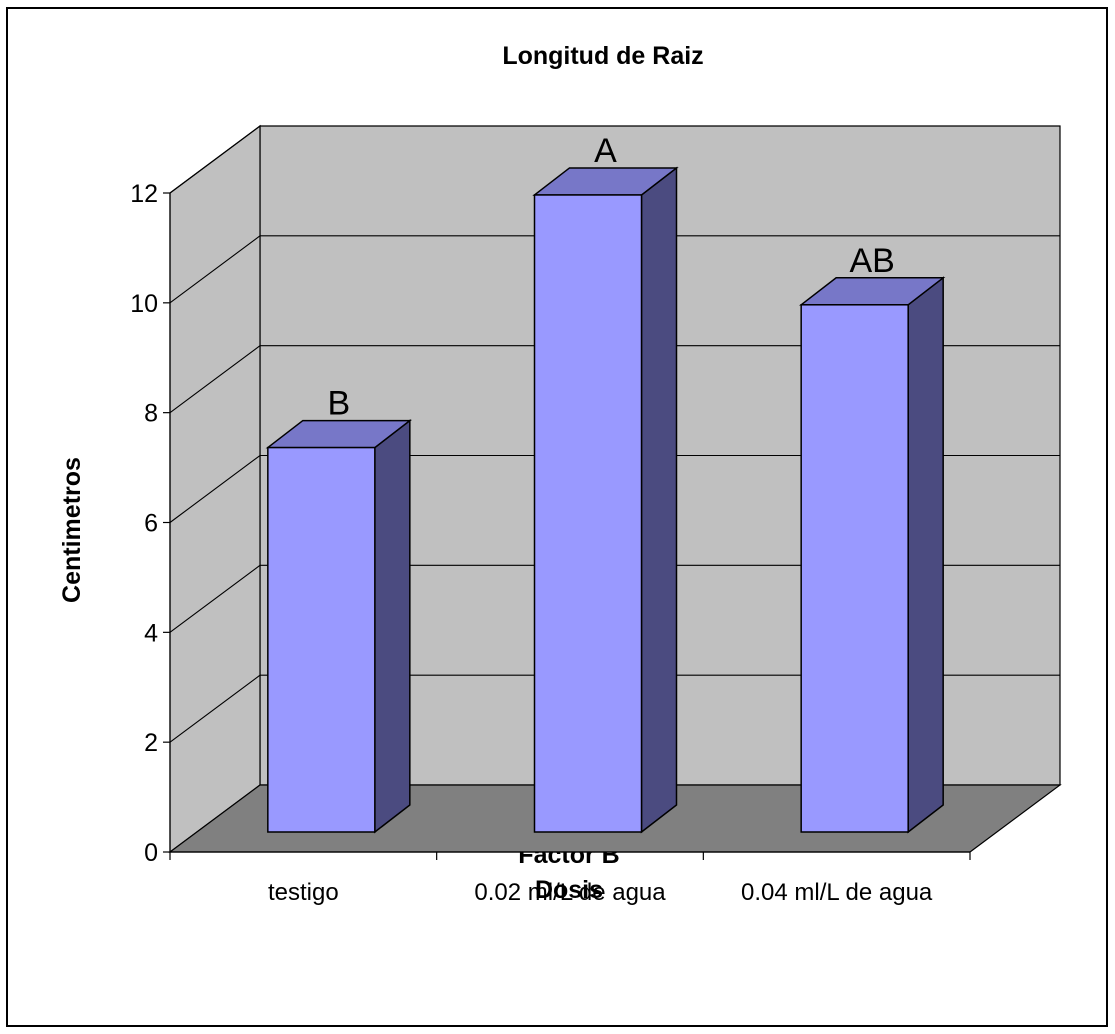  What do you see at coordinates (151, 524) in the screenshot?
I see `y-tick-label: 6` at bounding box center [151, 524].